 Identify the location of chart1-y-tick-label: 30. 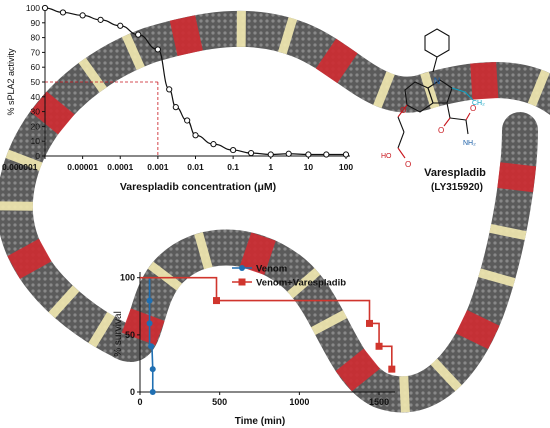
(36, 112).